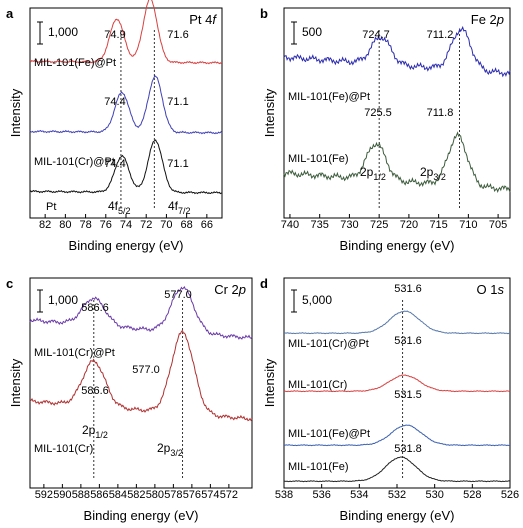 This screenshot has width=523, height=528. Describe the element at coordinates (440, 35) in the screenshot. I see `peak-value-label: 711.2` at that location.